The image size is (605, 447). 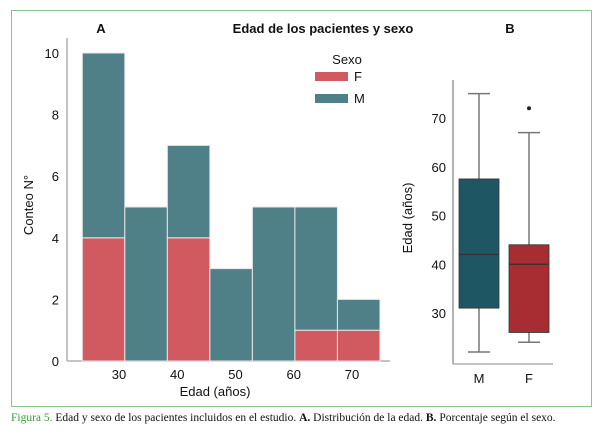 I want to click on hist-y-tick-label: 2, so click(x=55, y=299).